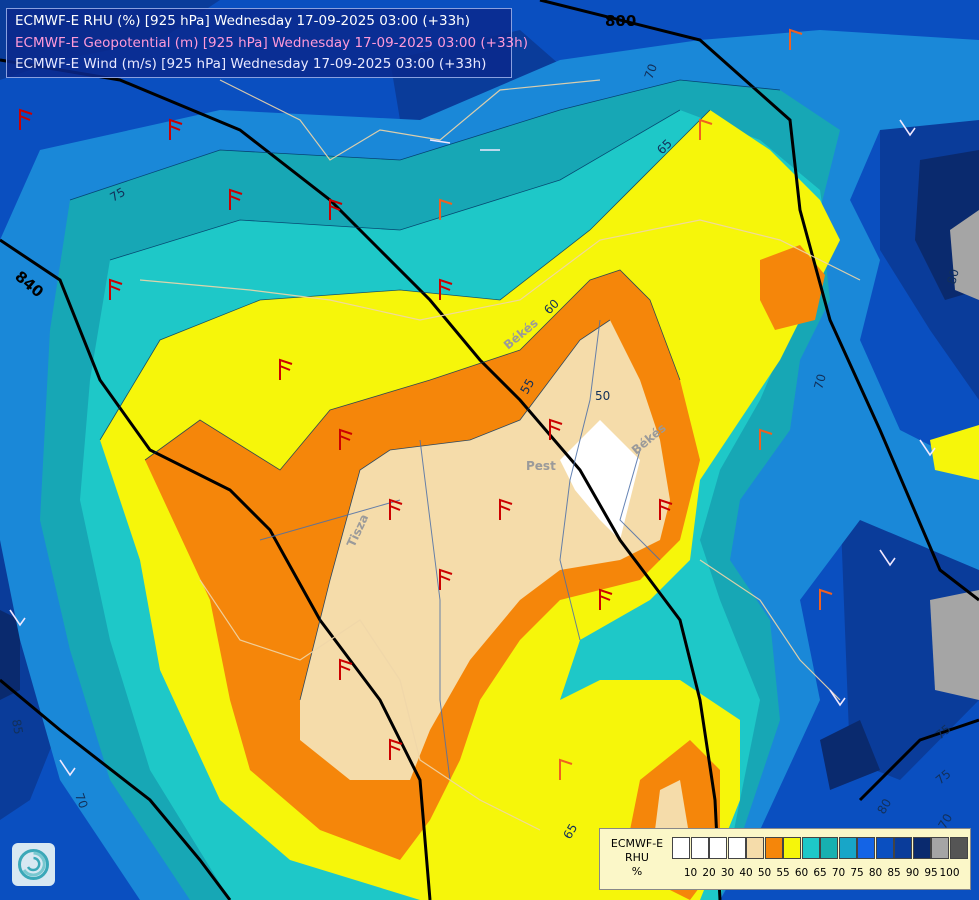 This screenshot has height=900, width=979. I want to click on legend-tick: 20, so click(709, 873).